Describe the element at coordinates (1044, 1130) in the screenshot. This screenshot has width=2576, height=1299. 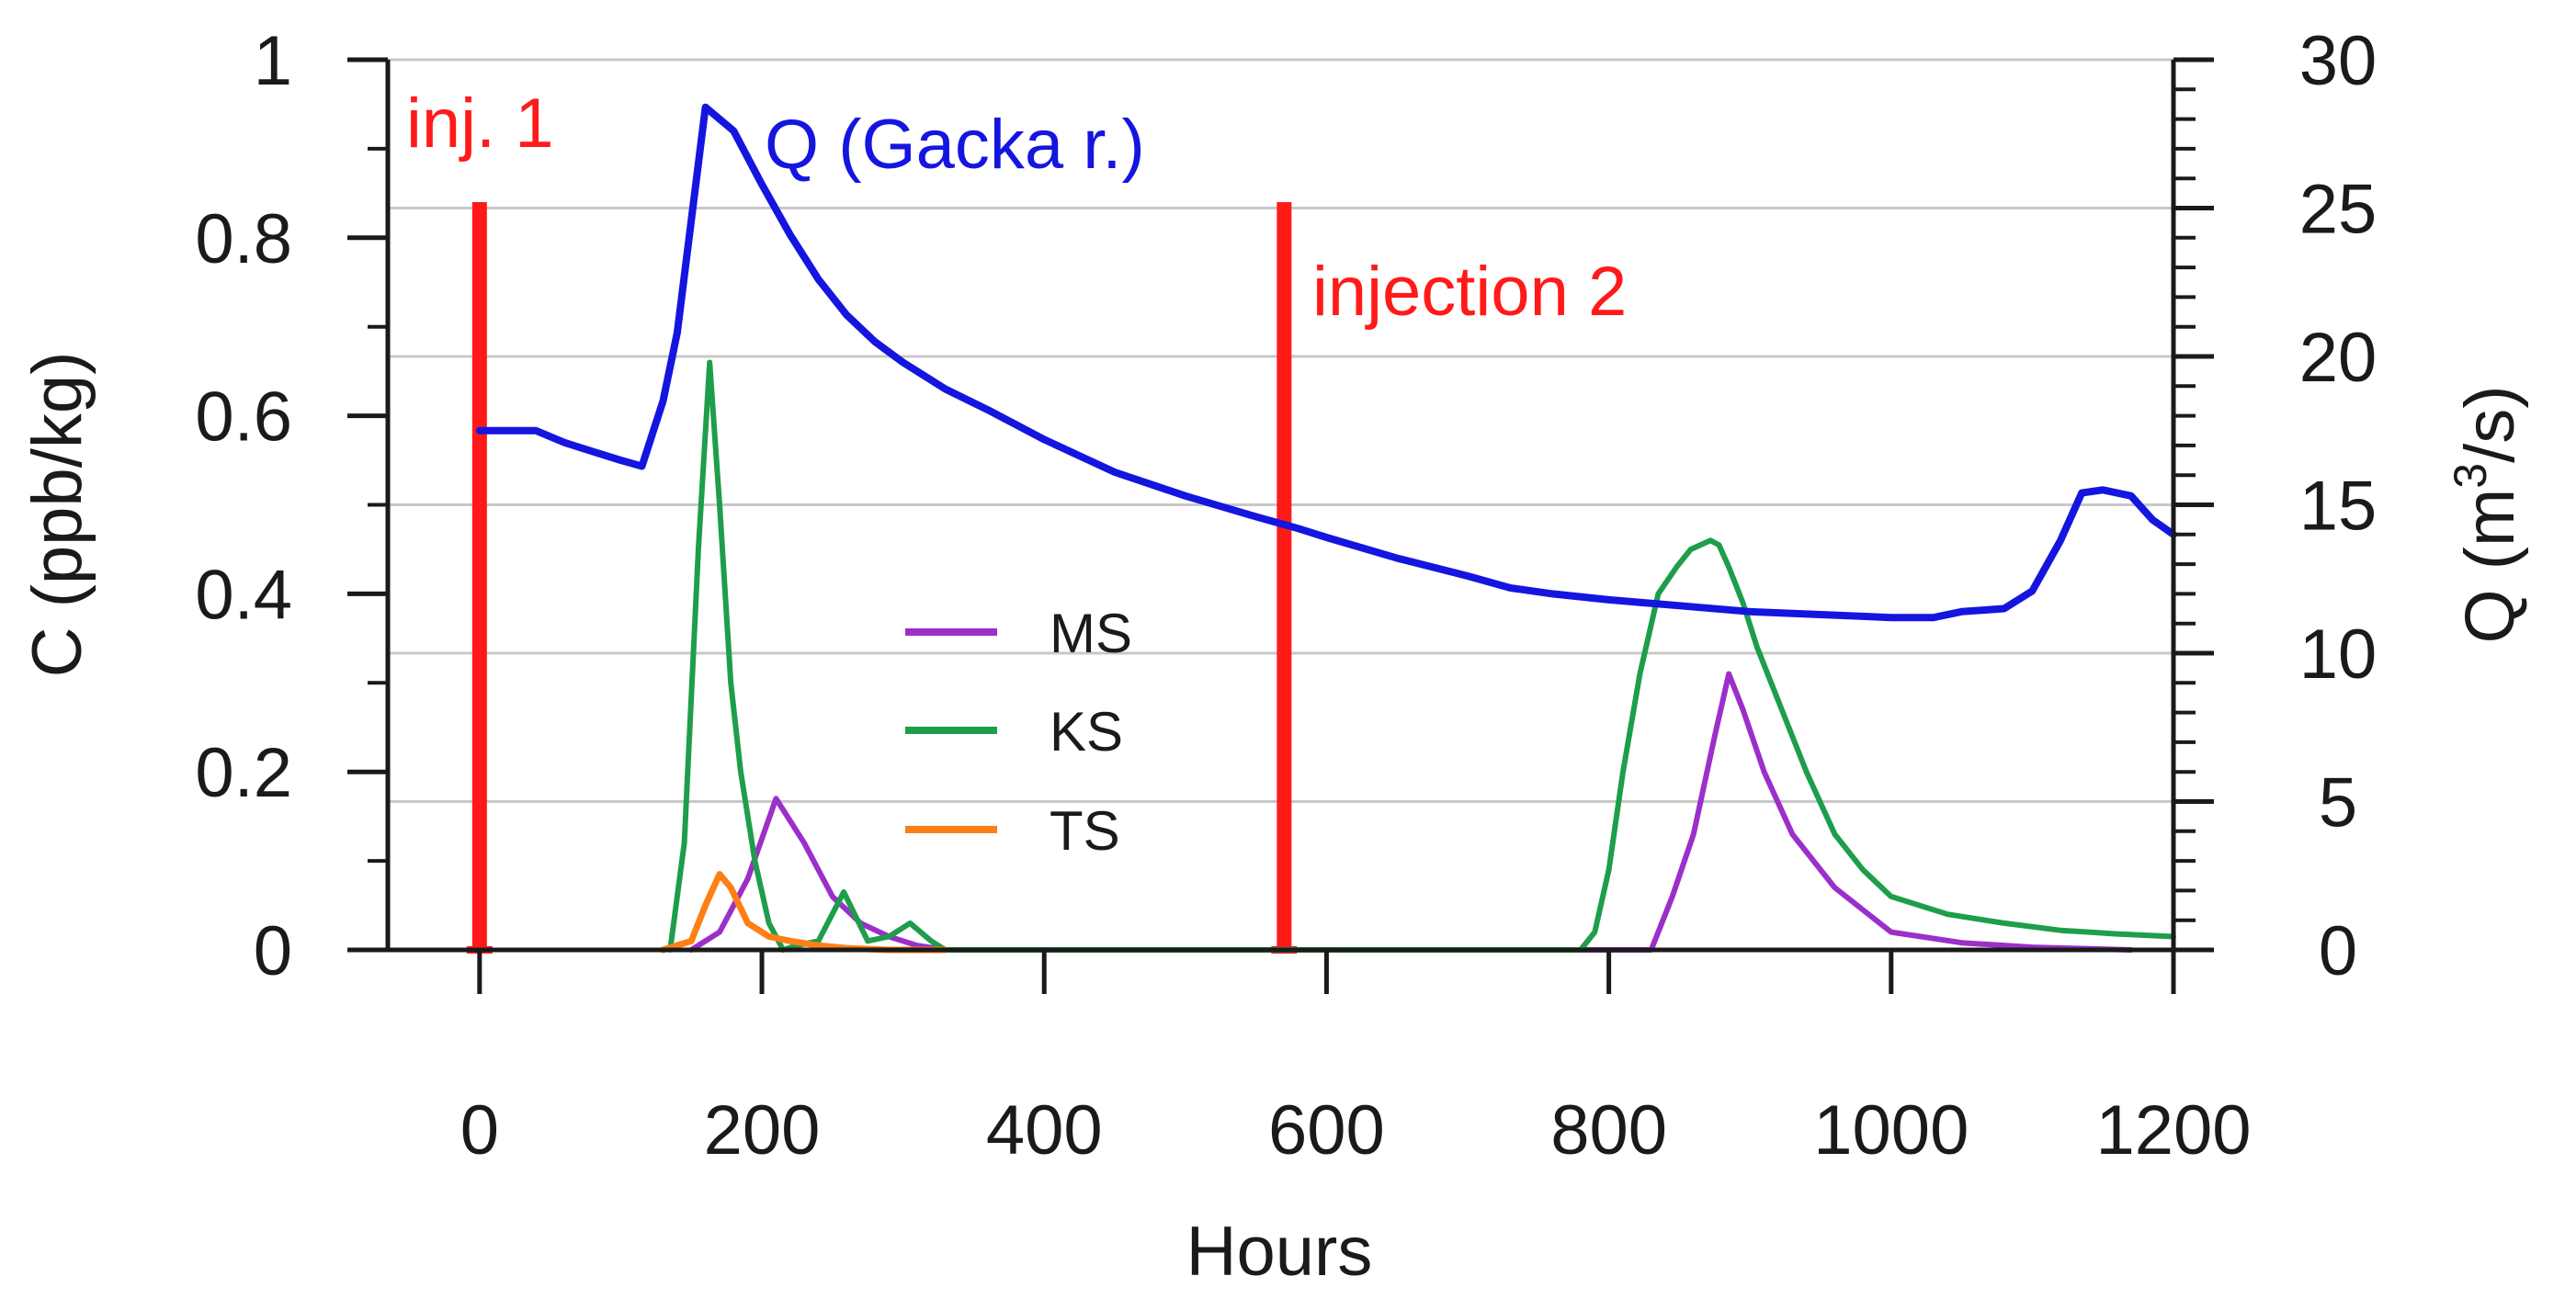
I see `x-tick-label: 400` at that location.